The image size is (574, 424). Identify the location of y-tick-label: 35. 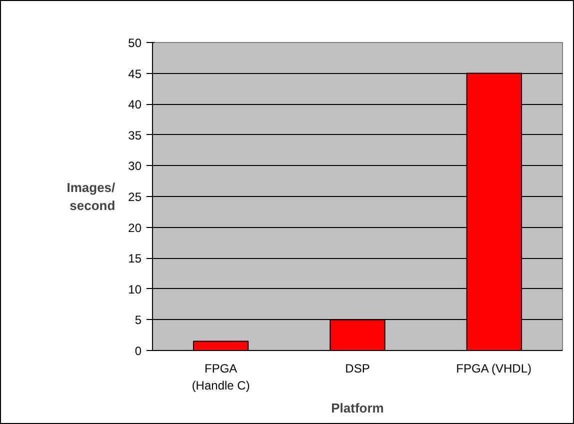
(135, 135).